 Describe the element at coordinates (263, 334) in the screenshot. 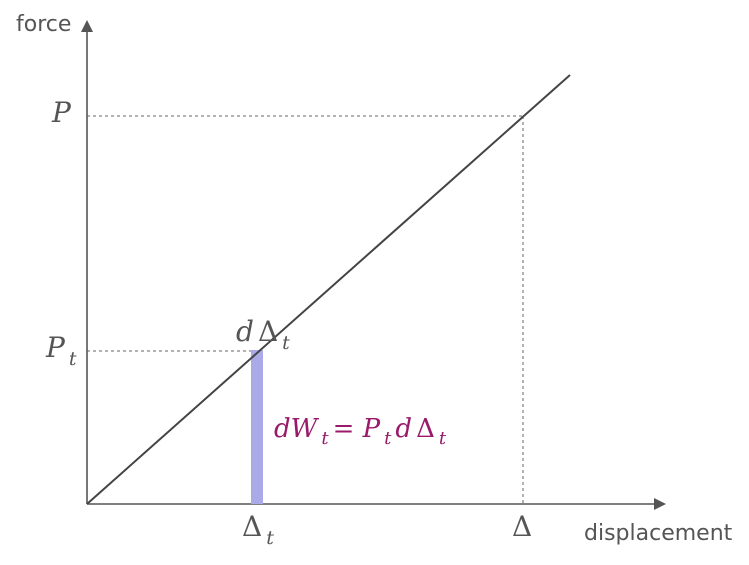

I see `label-d-delta-t: d Δ t` at that location.